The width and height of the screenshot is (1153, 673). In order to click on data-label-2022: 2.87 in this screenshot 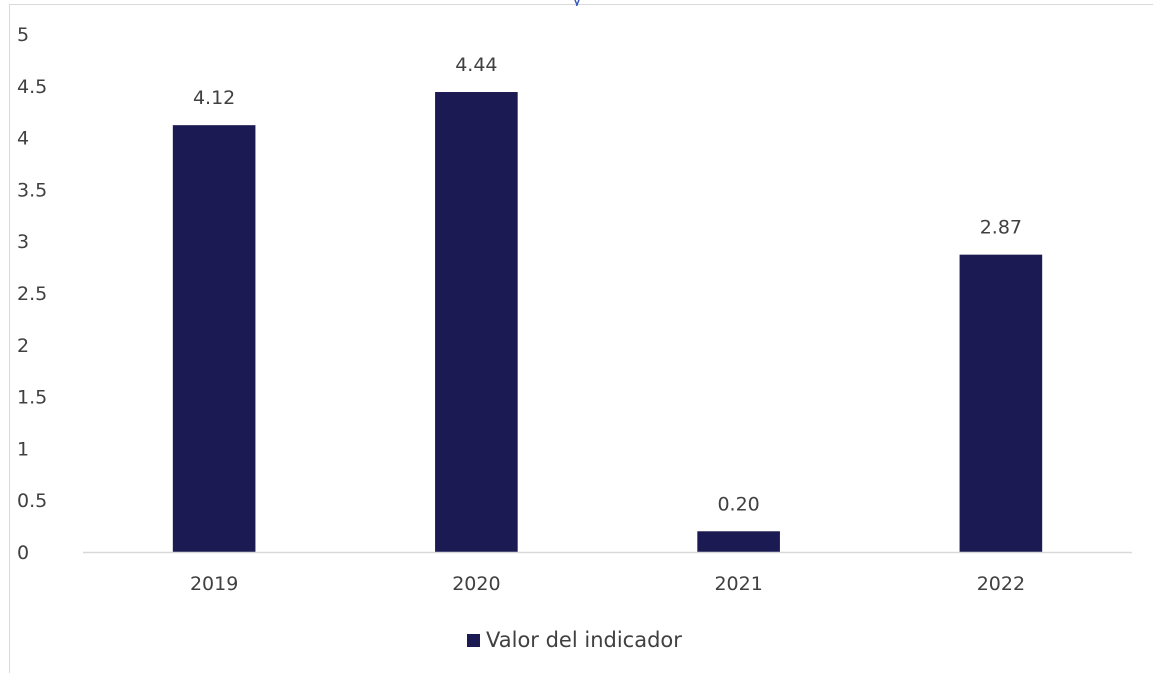, I will do `click(1001, 228)`.